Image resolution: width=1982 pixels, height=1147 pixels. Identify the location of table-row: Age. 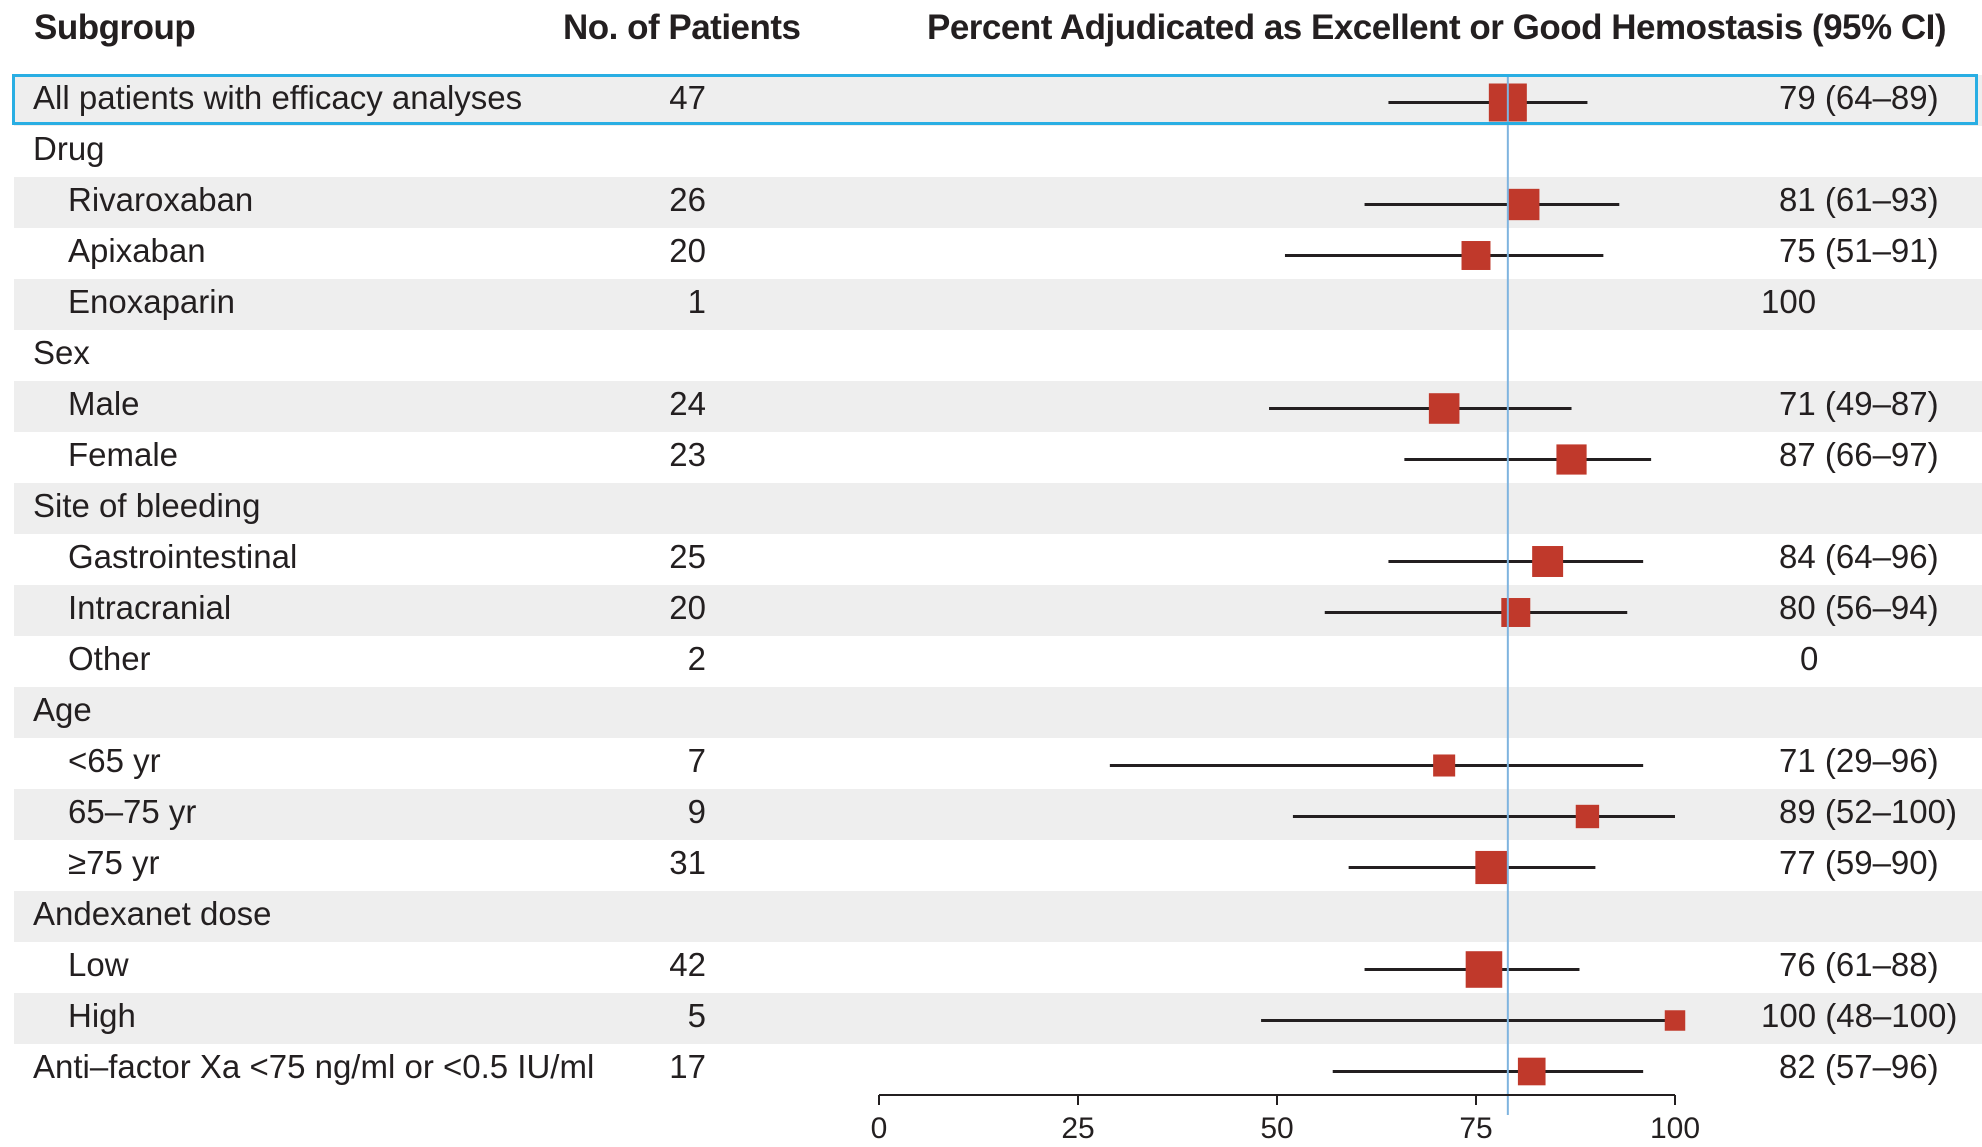
(998, 712).